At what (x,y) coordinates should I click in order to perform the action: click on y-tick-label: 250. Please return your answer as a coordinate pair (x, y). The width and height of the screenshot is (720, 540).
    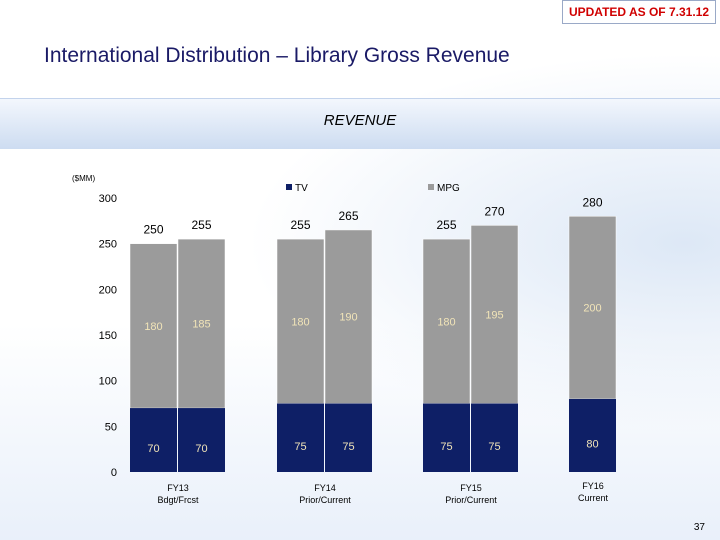
    Looking at the image, I should click on (108, 245).